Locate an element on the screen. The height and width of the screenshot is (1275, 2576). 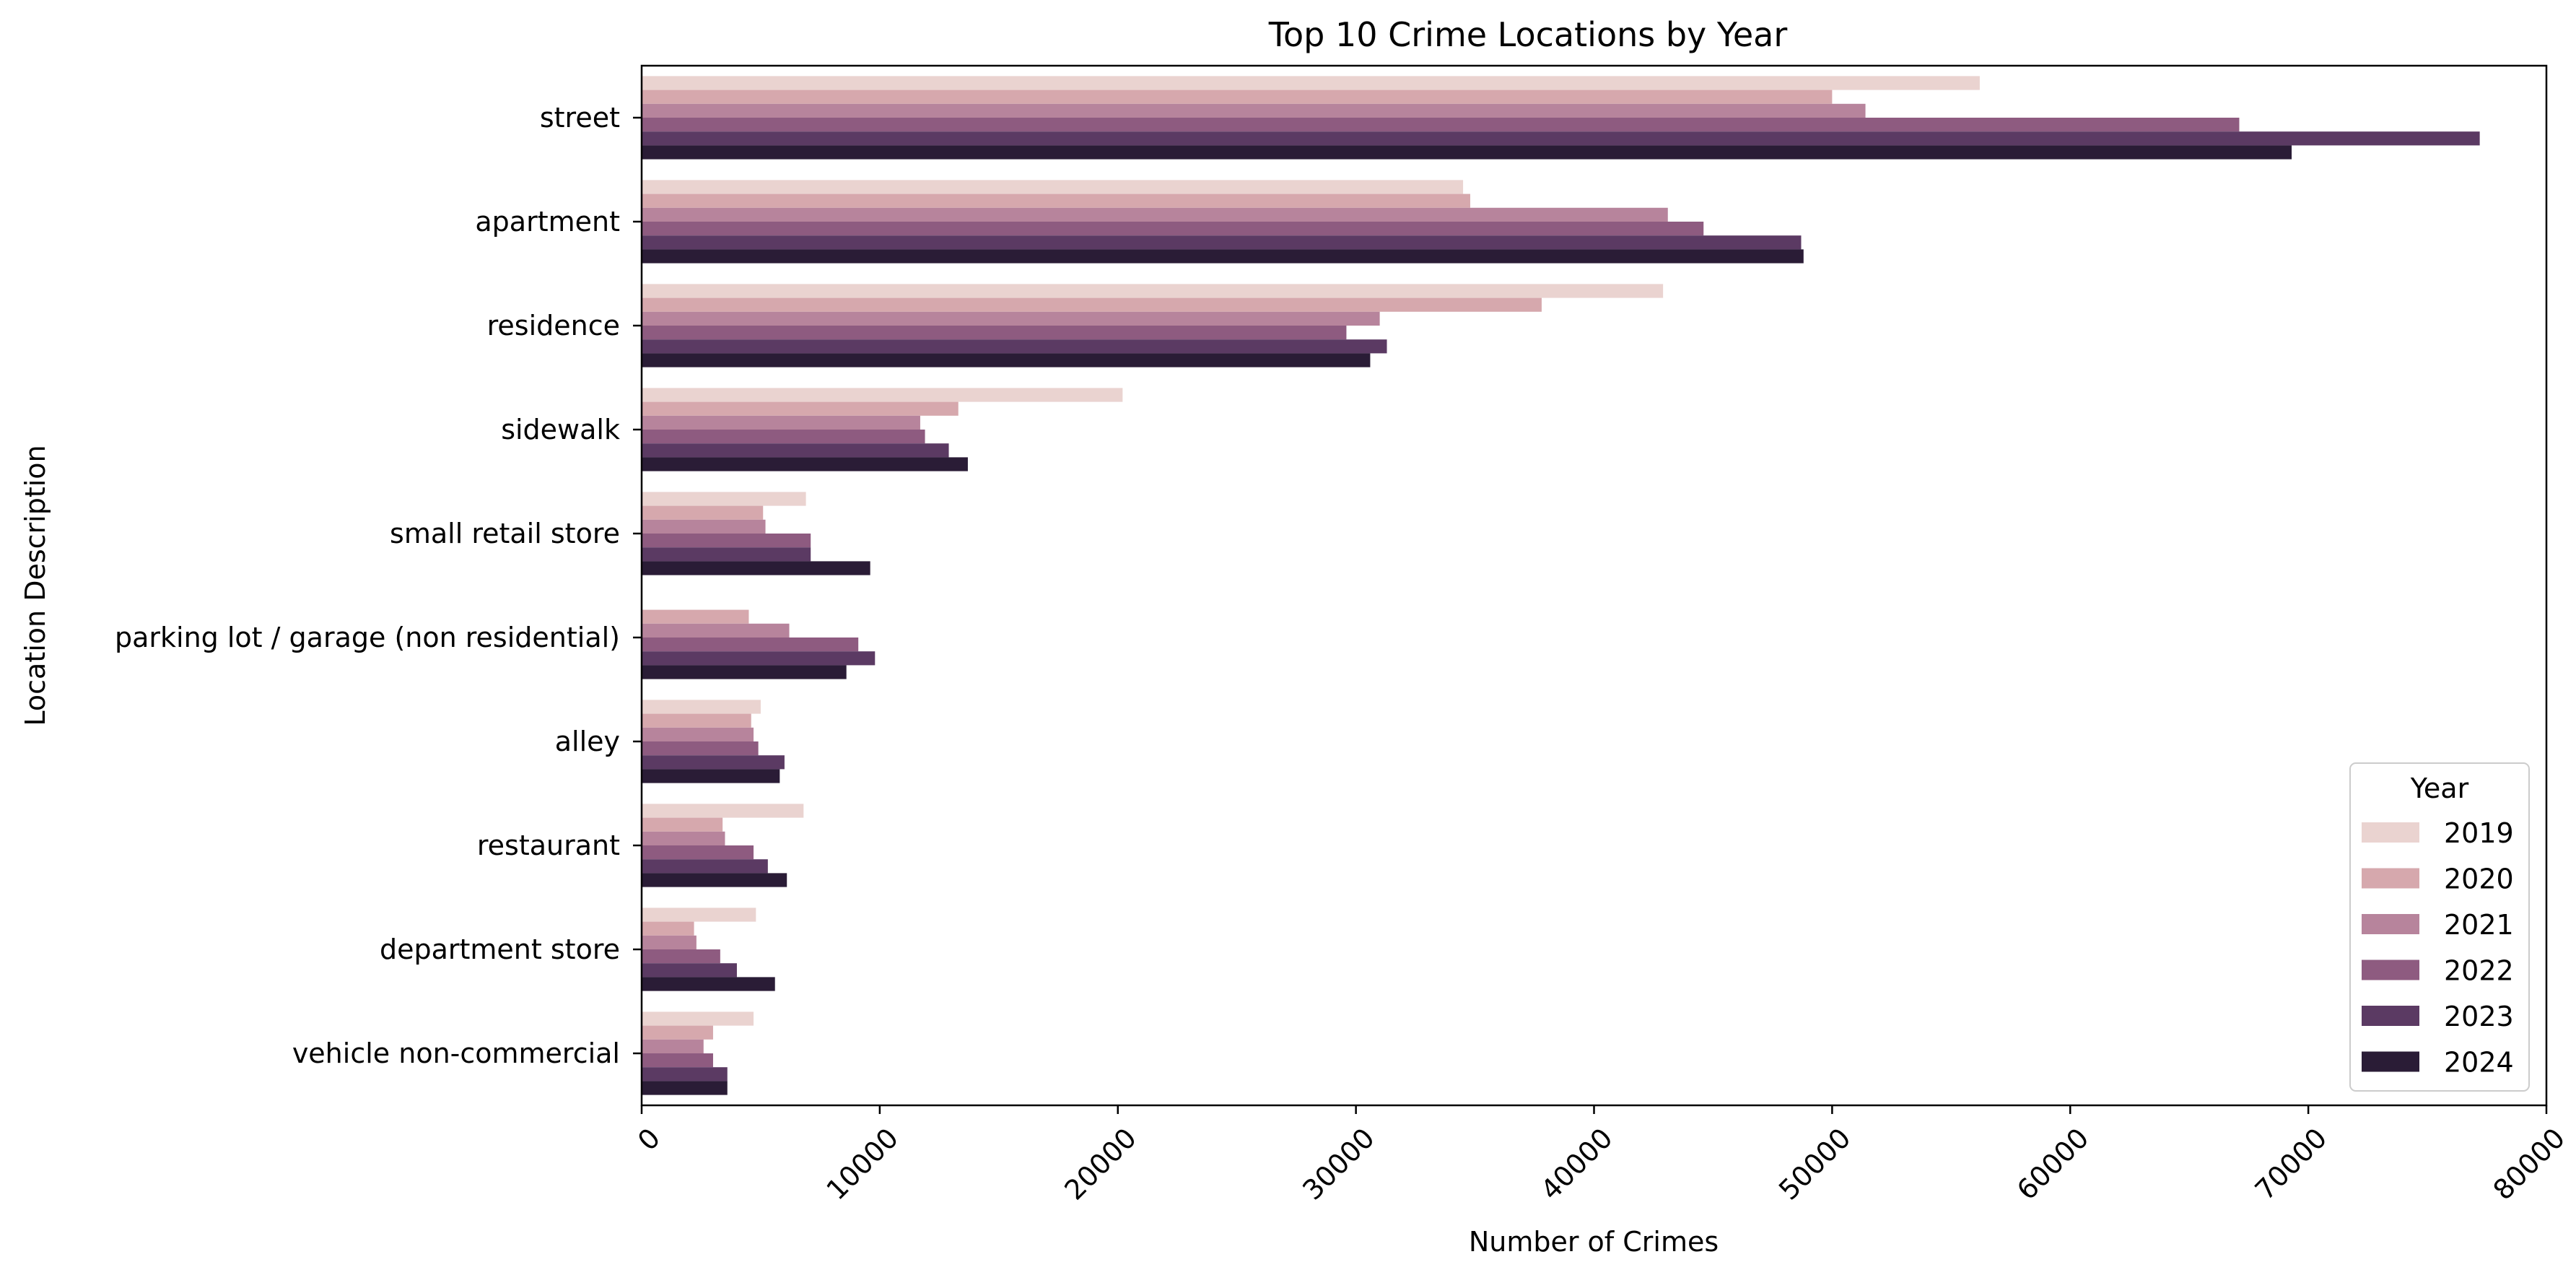
y-tick-label: alley is located at coordinates (587, 741).